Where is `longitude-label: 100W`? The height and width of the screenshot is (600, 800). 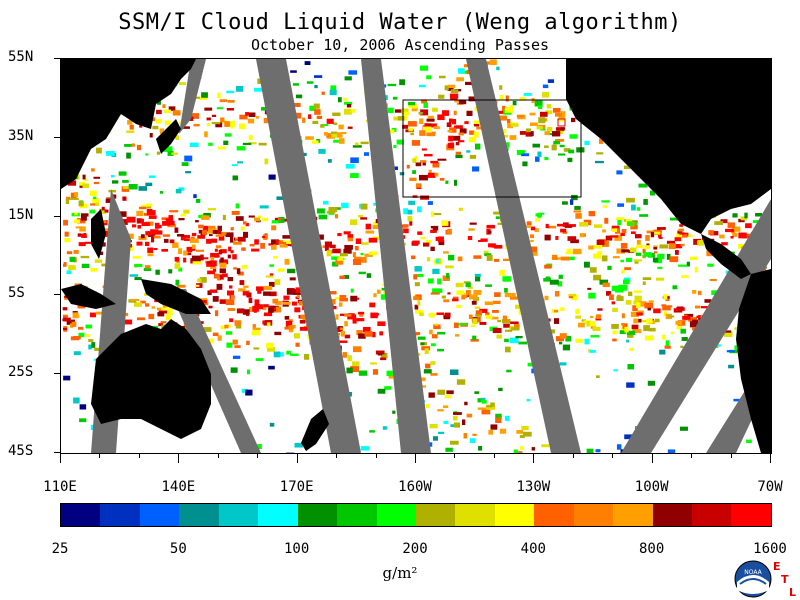
longitude-label: 100W is located at coordinates (651, 487).